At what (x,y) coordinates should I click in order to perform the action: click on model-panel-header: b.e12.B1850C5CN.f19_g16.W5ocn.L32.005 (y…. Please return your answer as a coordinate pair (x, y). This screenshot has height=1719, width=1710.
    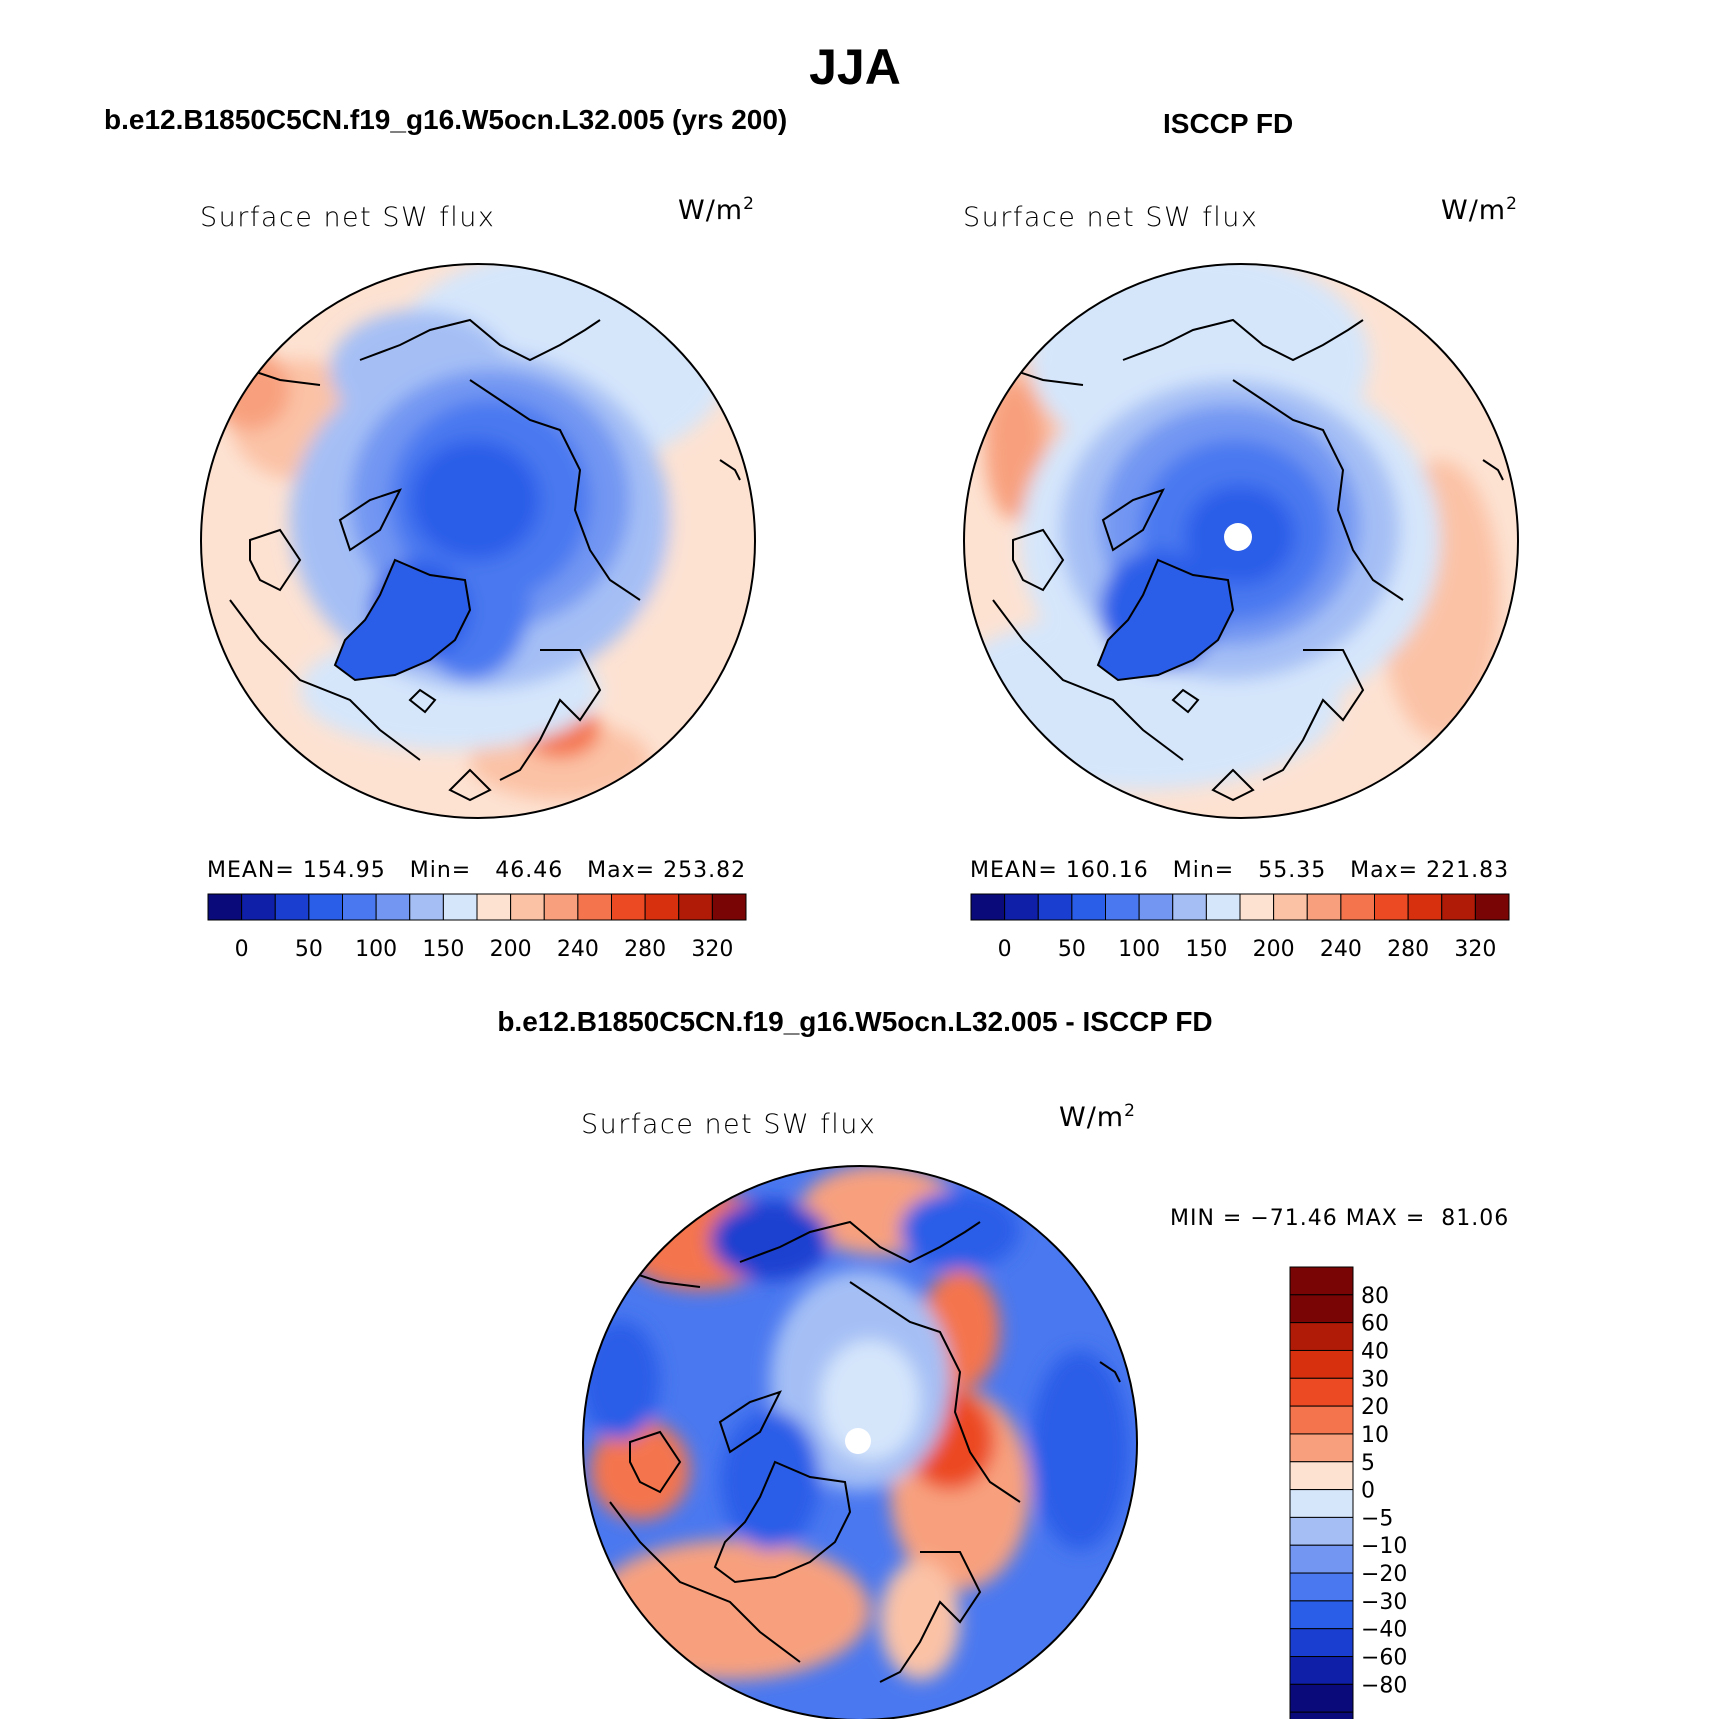
    Looking at the image, I should click on (446, 119).